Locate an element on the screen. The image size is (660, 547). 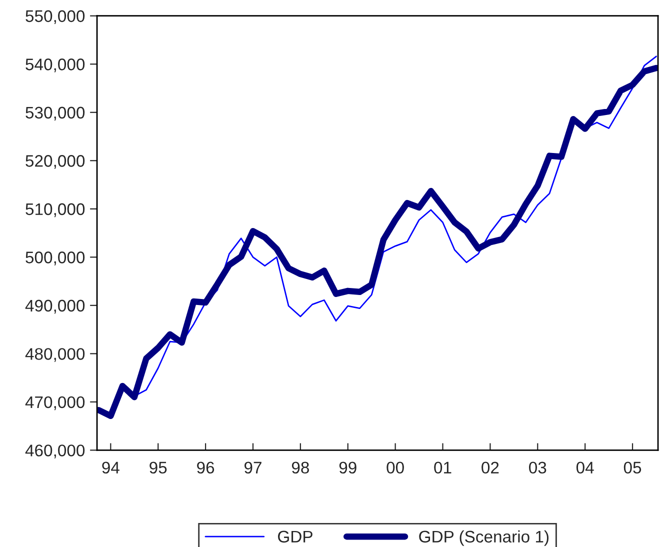
x-tick-label: 97 is located at coordinates (253, 468).